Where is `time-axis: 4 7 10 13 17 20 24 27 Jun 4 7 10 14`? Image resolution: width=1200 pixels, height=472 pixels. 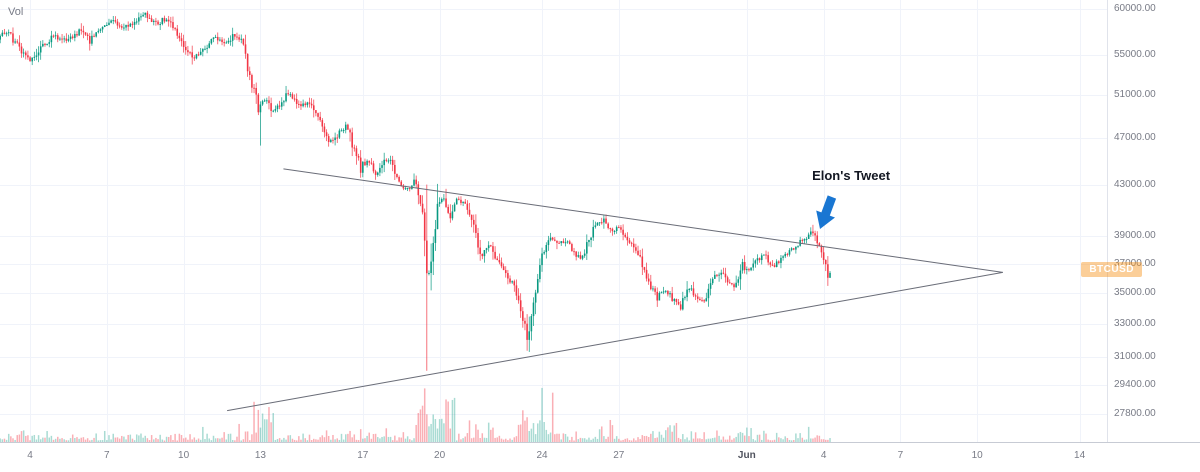 time-axis: 4 7 10 13 17 20 24 27 Jun 4 7 10 14 is located at coordinates (600, 457).